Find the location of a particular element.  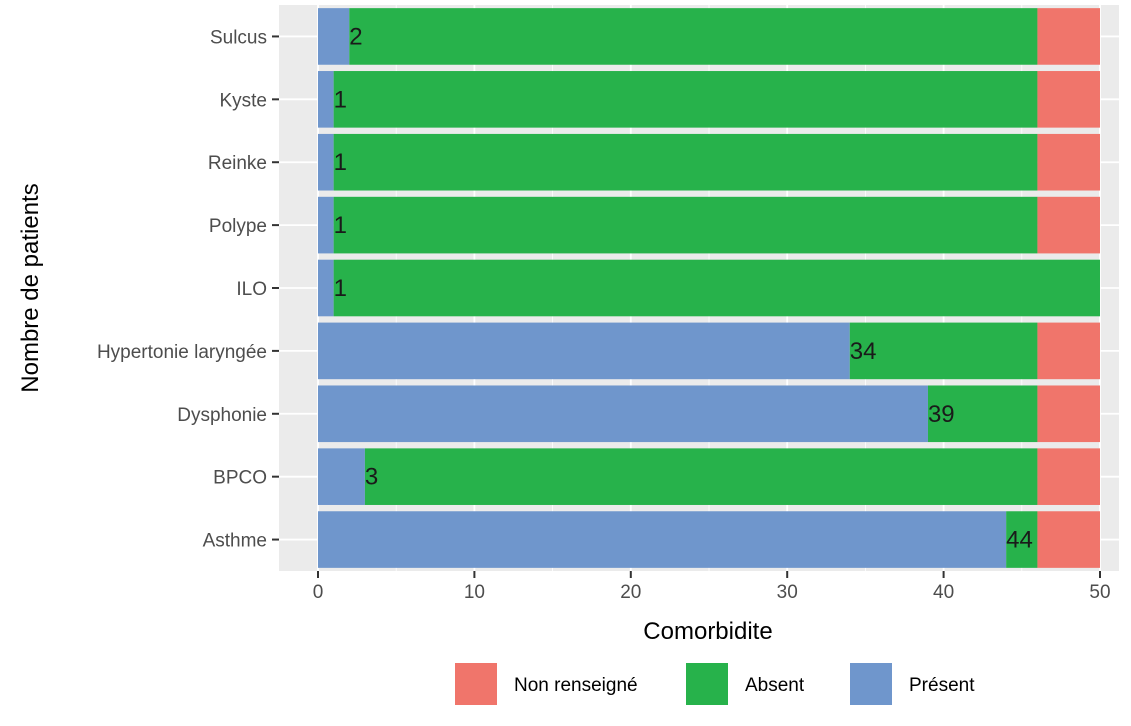

y-tick-label: ILO is located at coordinates (251, 289).